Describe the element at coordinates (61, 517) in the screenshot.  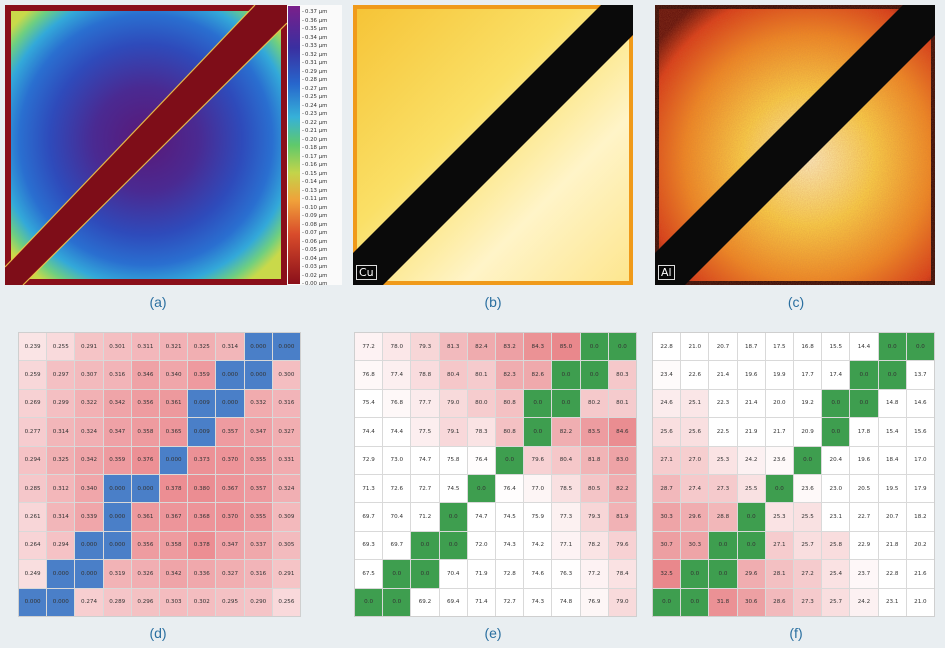
I see `table-cell: 0.314` at that location.